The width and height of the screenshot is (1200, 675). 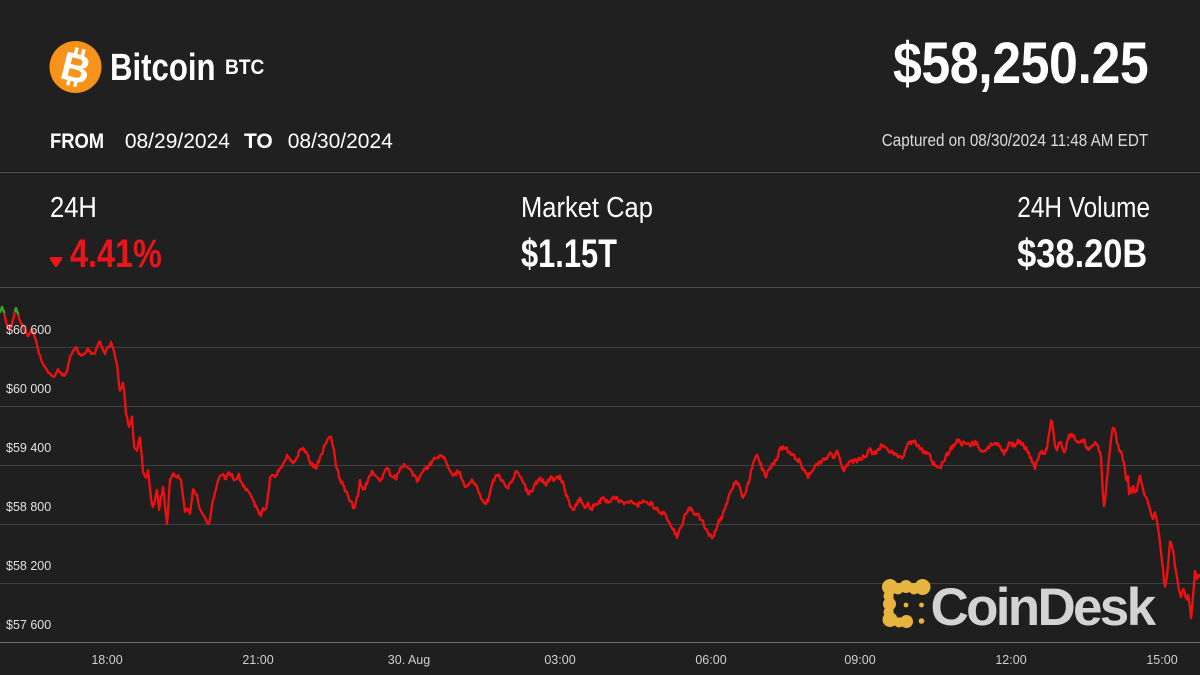 I want to click on svg-text: 30. Aug, so click(x=409, y=660).